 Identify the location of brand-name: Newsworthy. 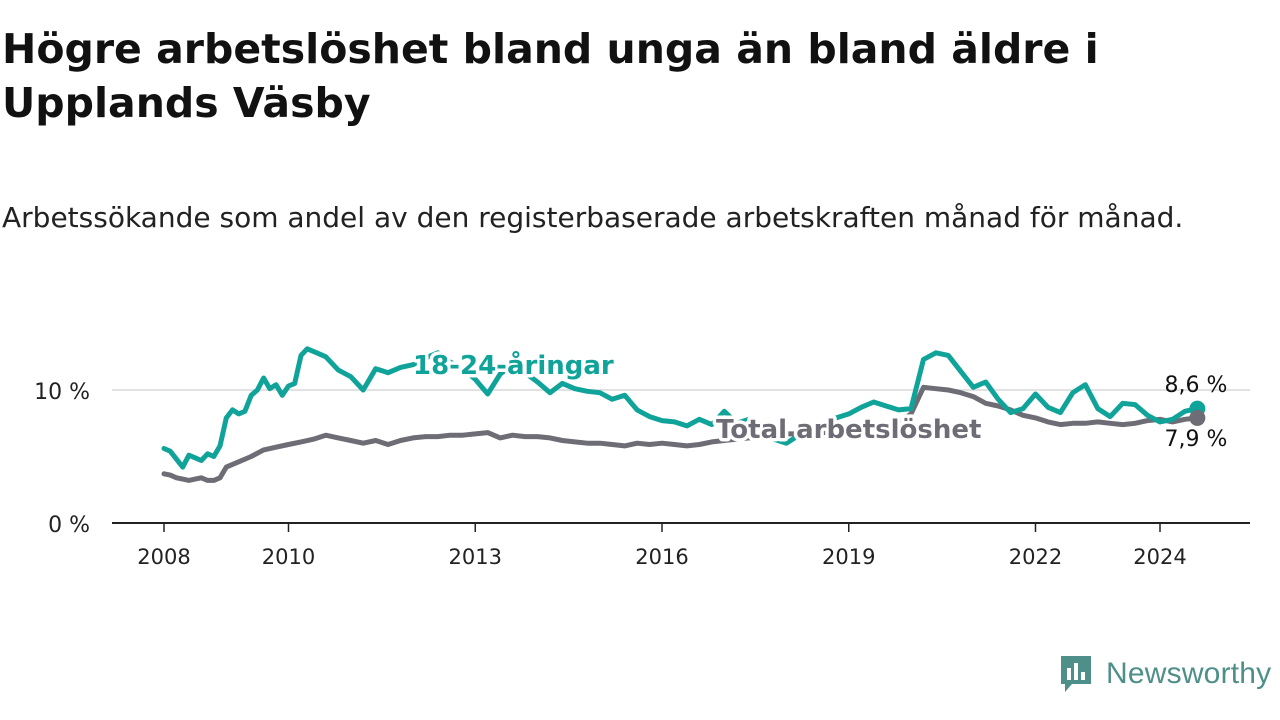
(1189, 673).